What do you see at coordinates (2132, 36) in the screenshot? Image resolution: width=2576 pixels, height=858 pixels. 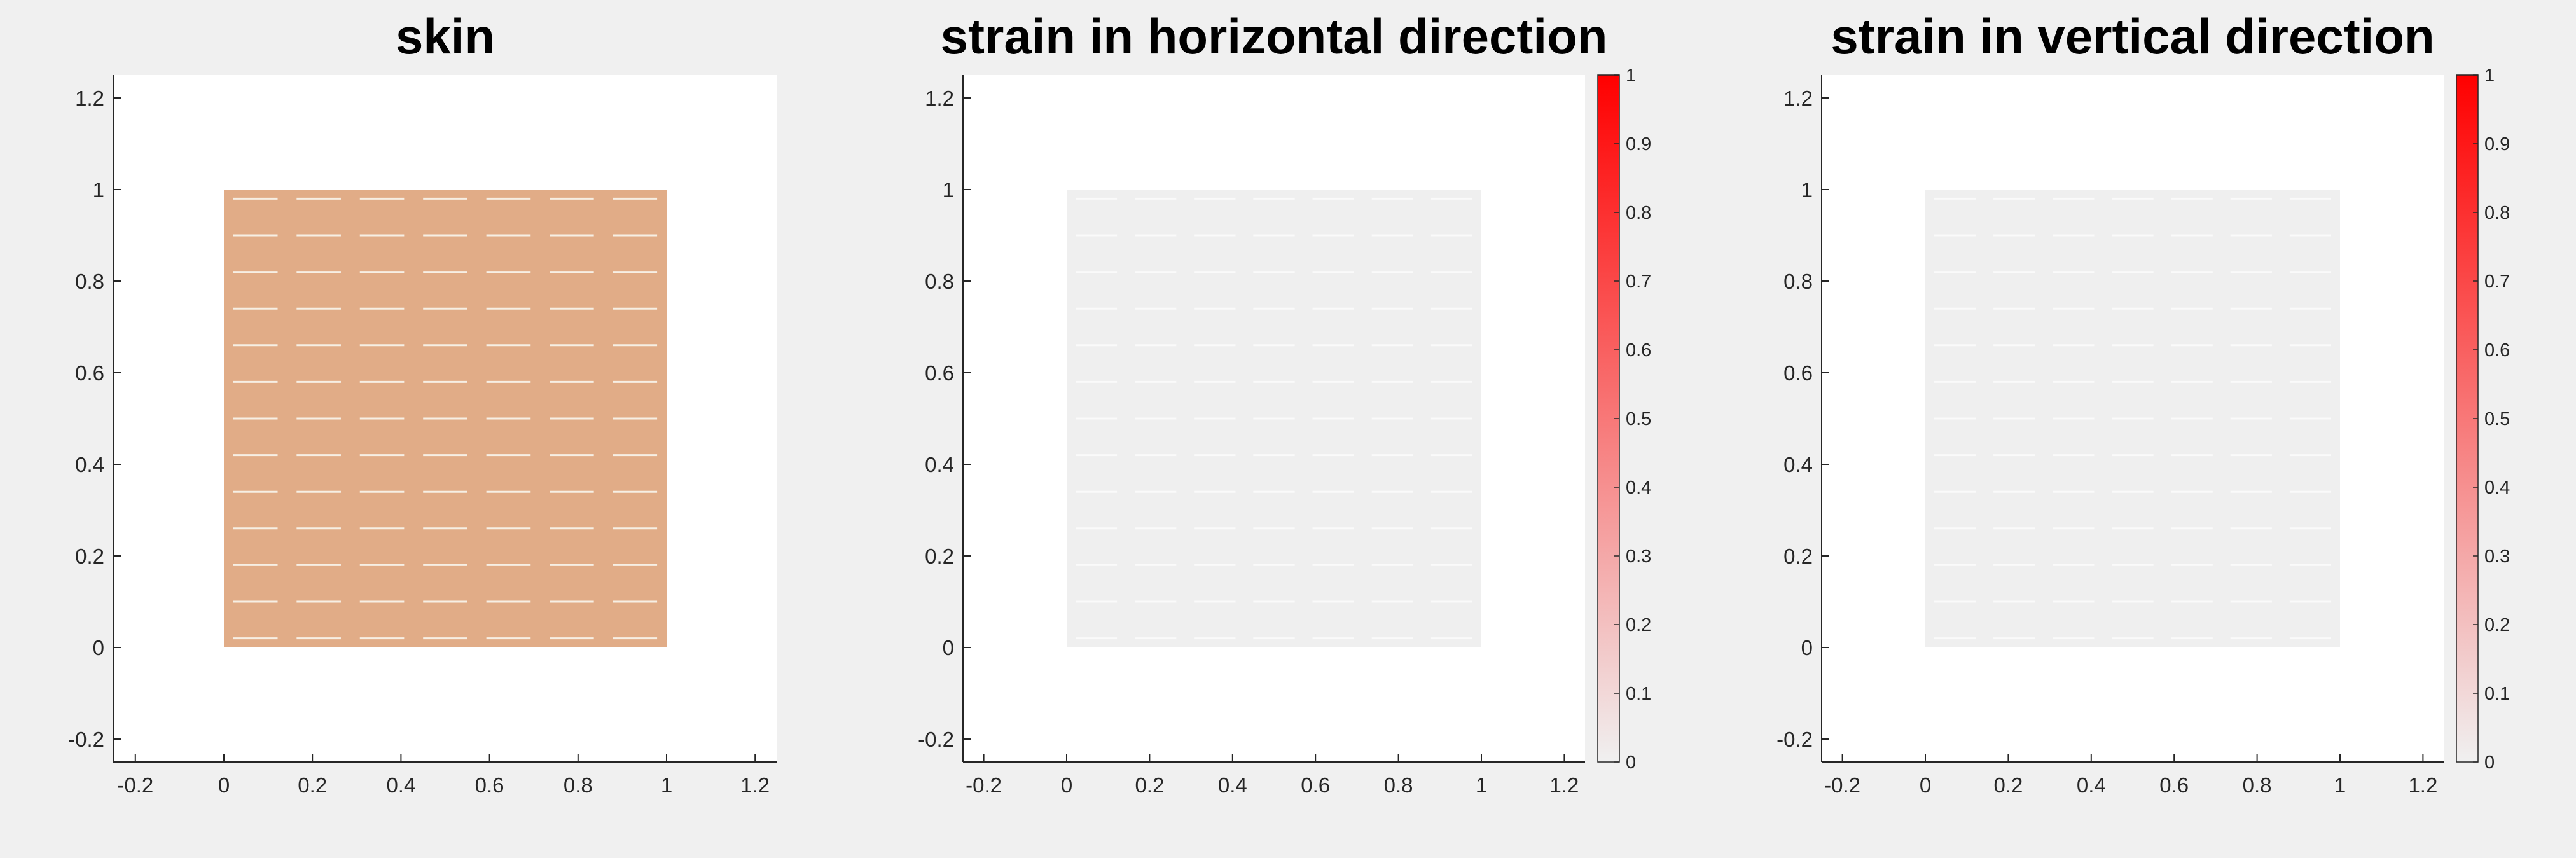 I see `panel-title: strain in vertical direction` at bounding box center [2132, 36].